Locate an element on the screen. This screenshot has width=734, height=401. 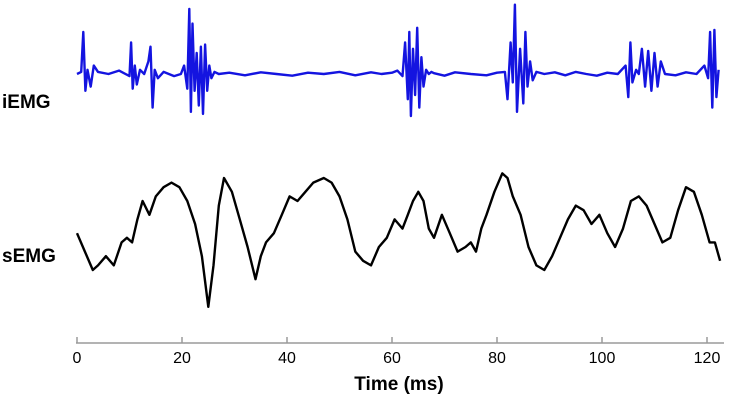
x-tick-label: 80 is located at coordinates (497, 358).